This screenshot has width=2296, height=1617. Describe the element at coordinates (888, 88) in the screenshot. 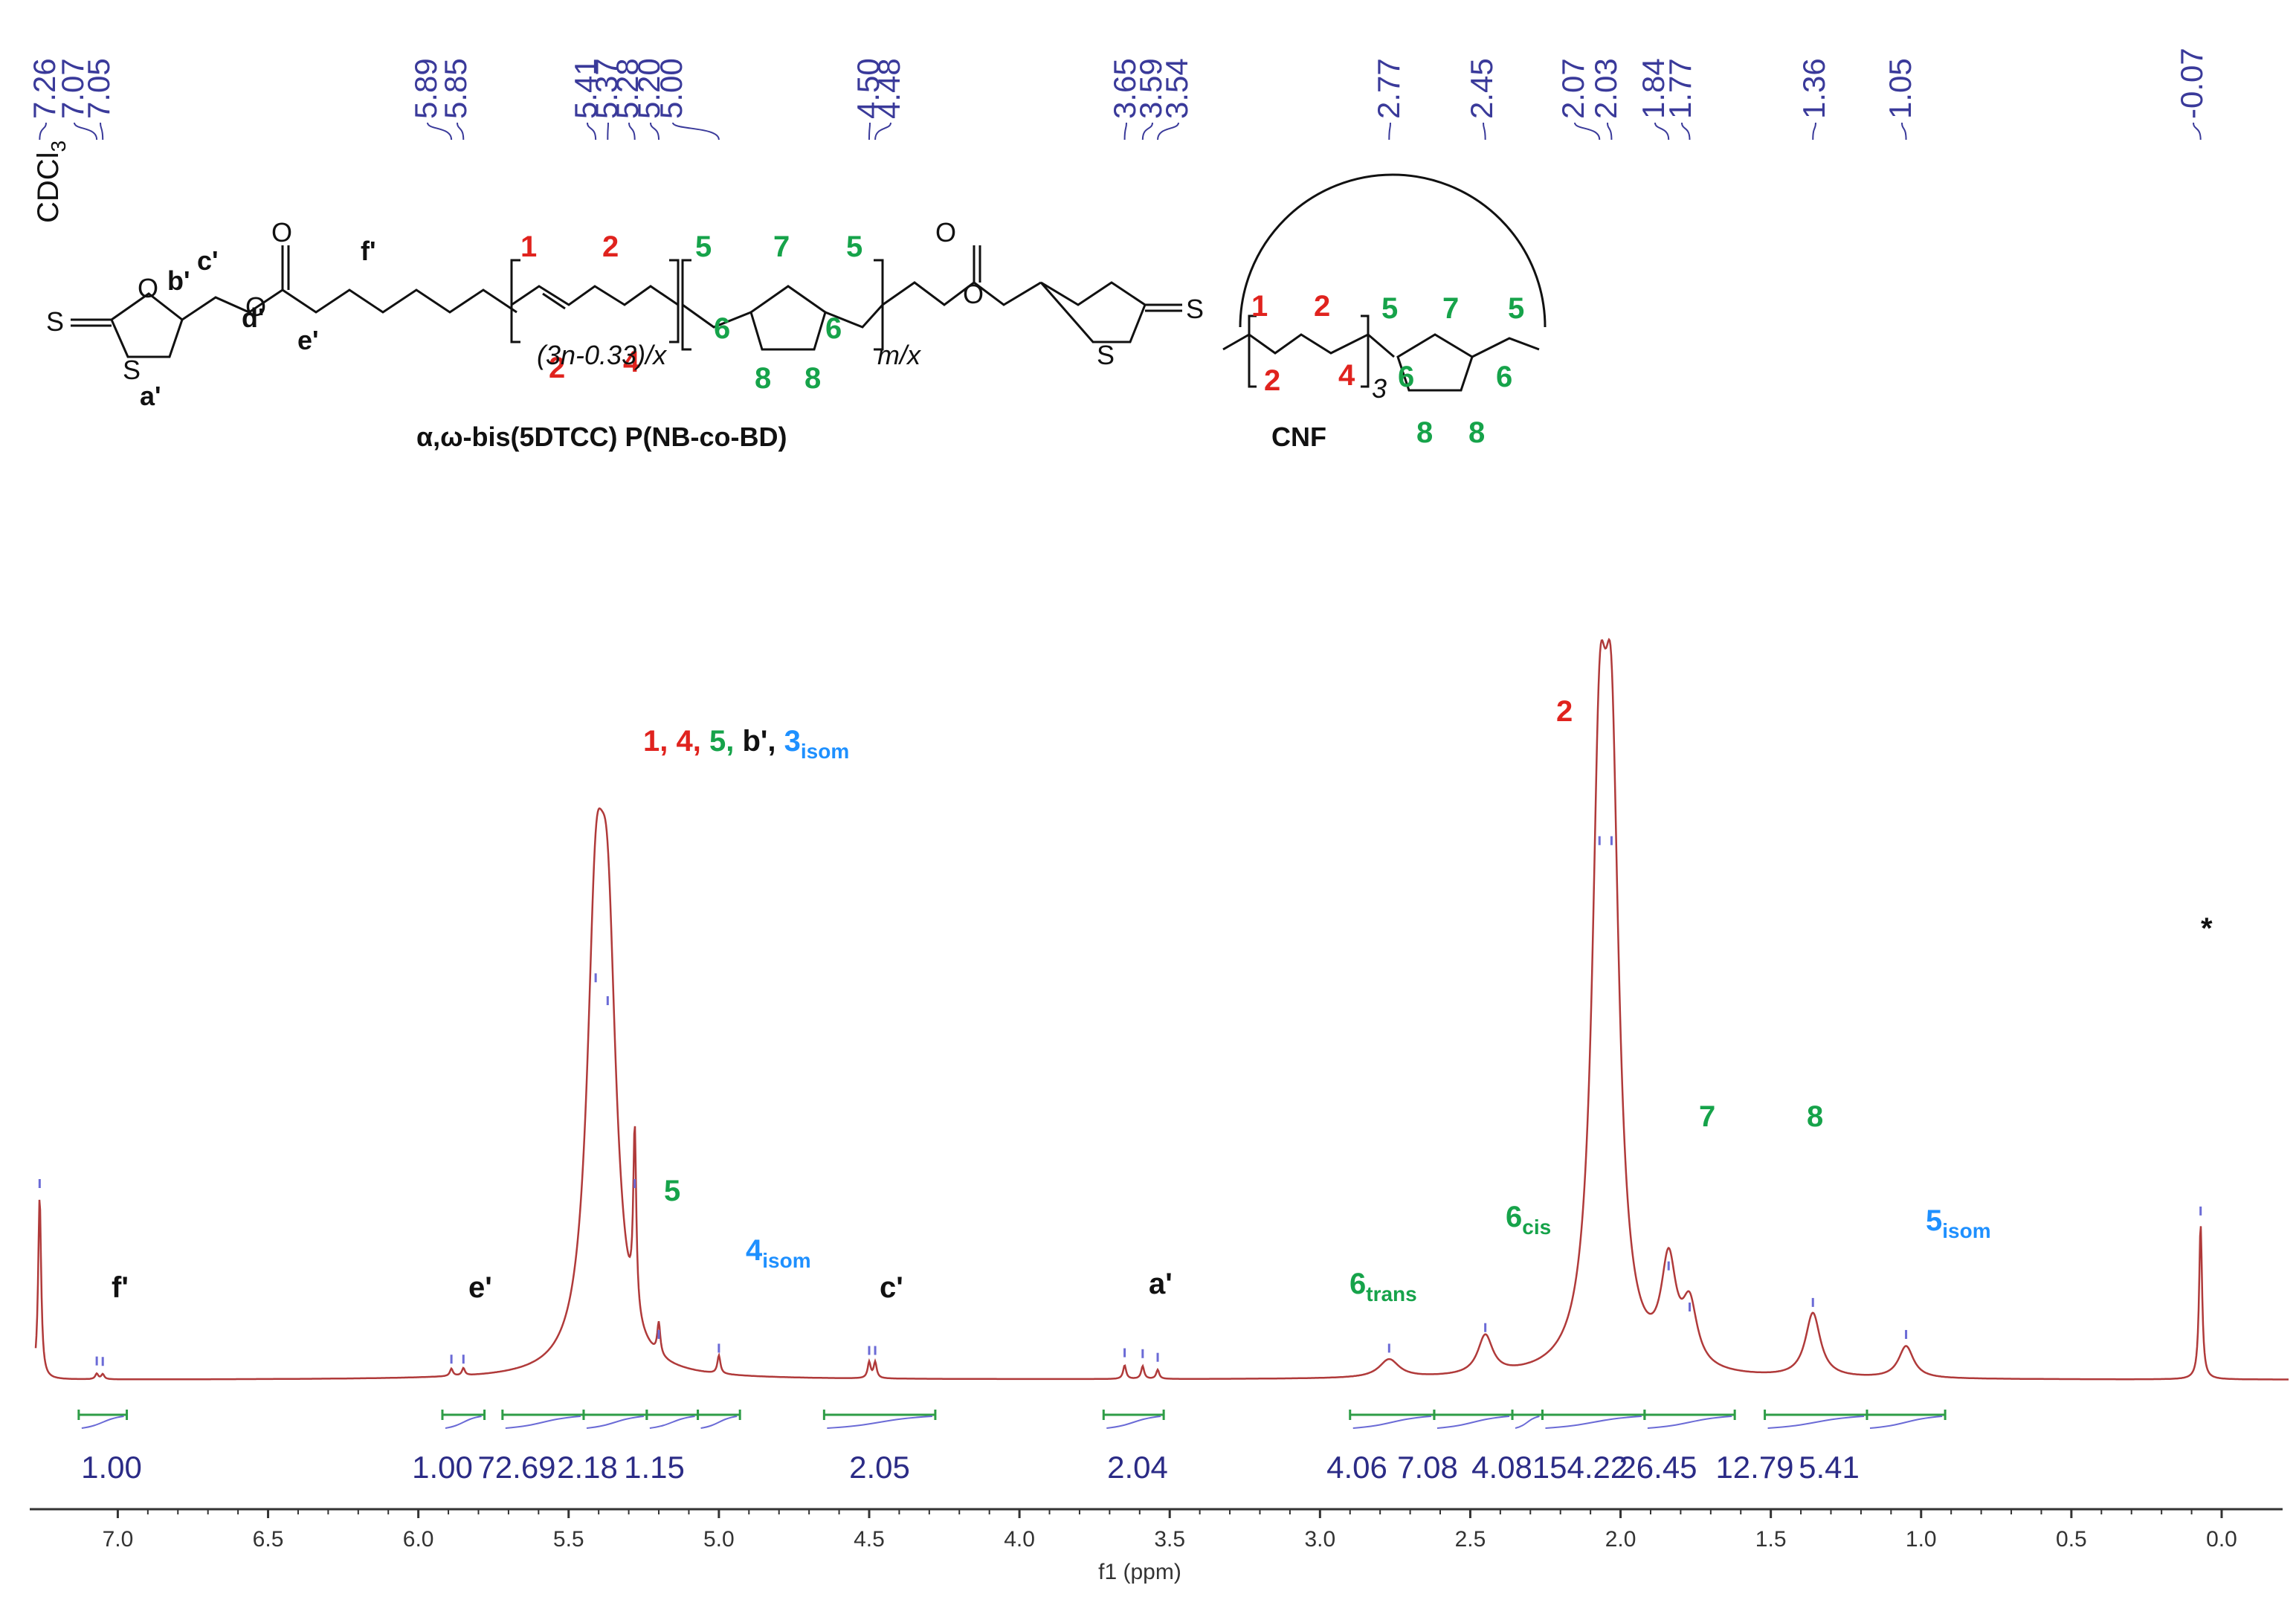

I see `peak-label: 4.48` at that location.